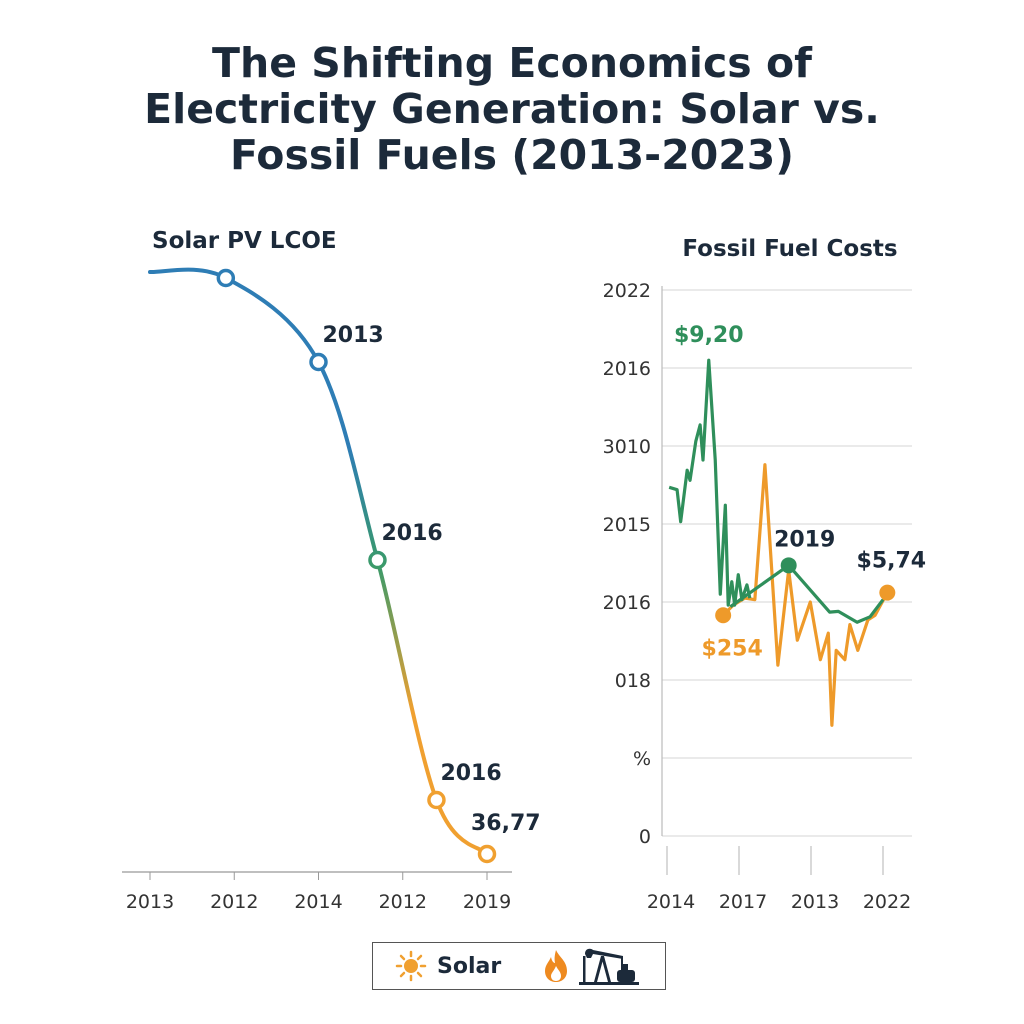 The image size is (1024, 1024). I want to click on solar-data-label: 36,77, so click(506, 823).